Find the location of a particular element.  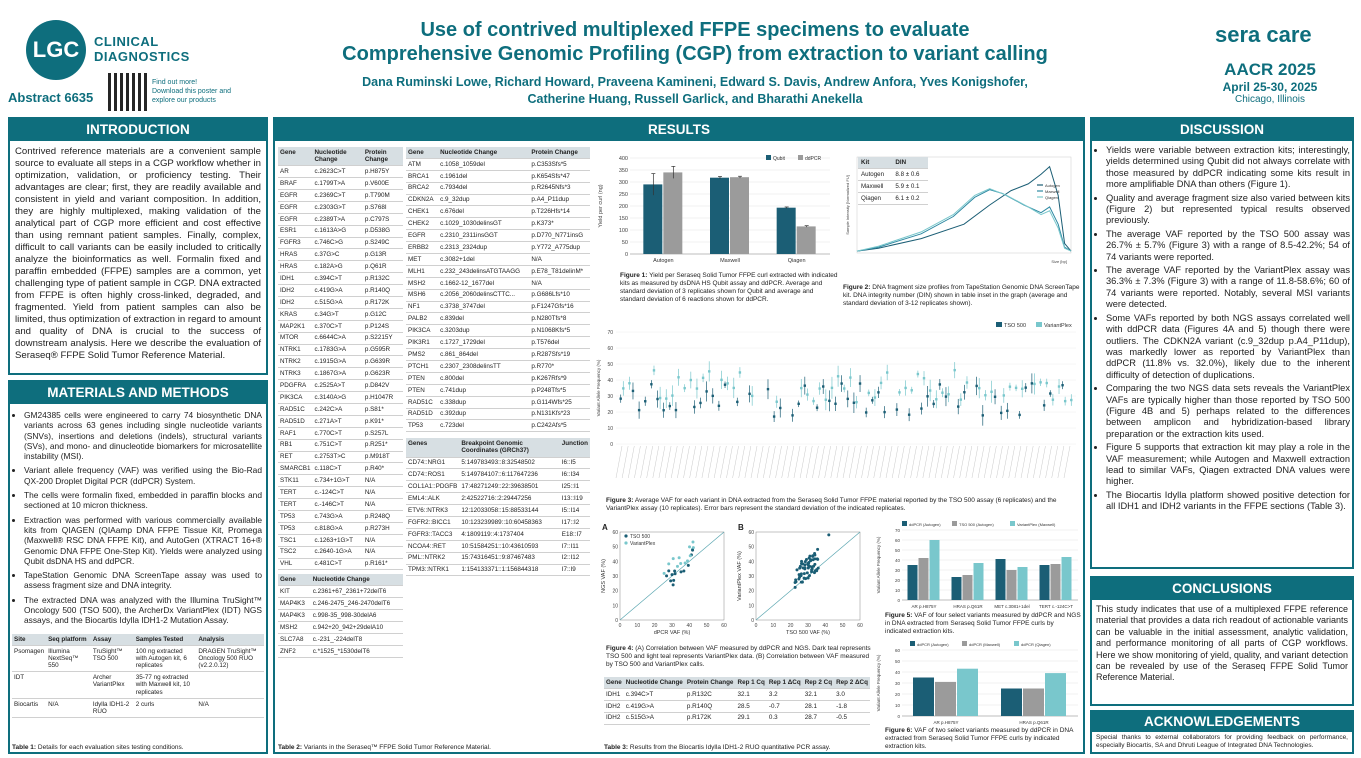

table-cell: c.734+1G>T is located at coordinates (337, 481).